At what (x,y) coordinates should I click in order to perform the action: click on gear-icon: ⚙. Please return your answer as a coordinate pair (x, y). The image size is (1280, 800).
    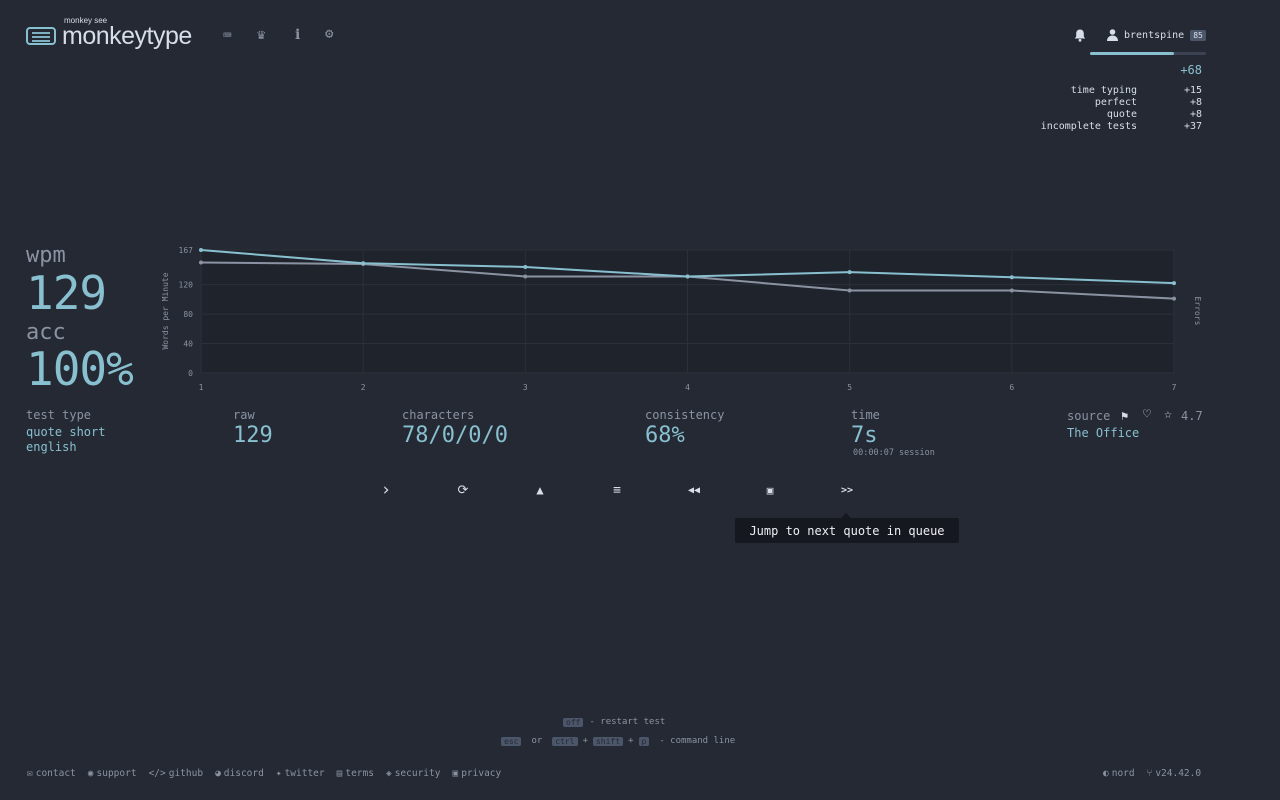
    Looking at the image, I should click on (329, 34).